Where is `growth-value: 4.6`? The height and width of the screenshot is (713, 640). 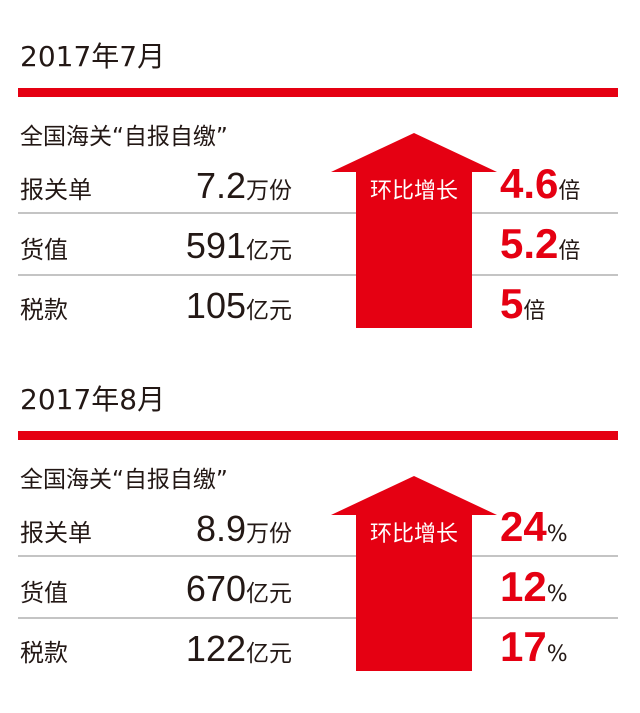
growth-value: 4.6 is located at coordinates (529, 183).